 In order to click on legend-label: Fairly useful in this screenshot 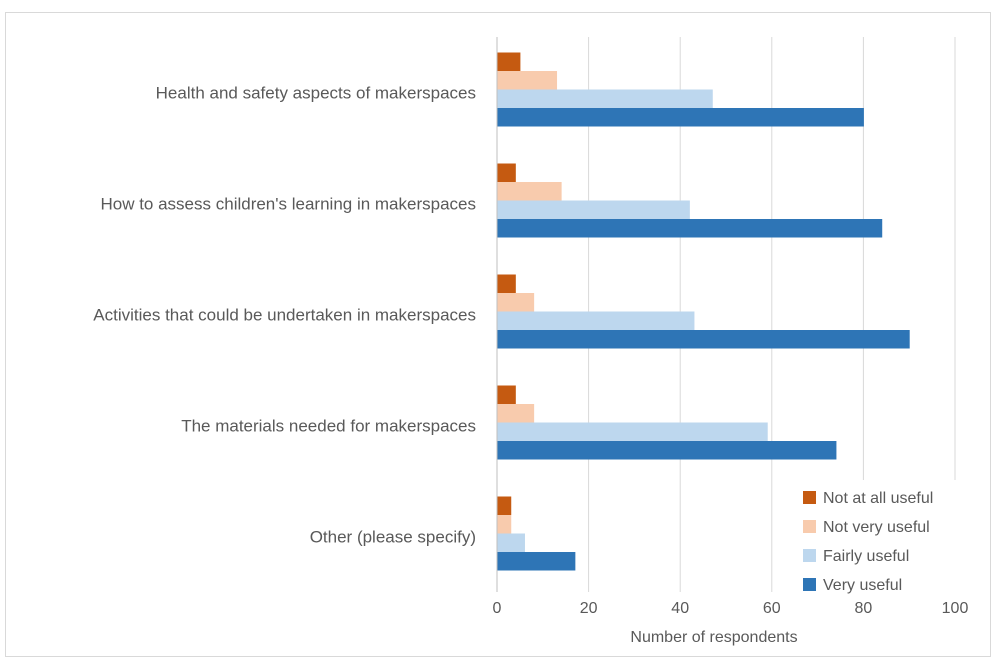, I will do `click(866, 556)`.